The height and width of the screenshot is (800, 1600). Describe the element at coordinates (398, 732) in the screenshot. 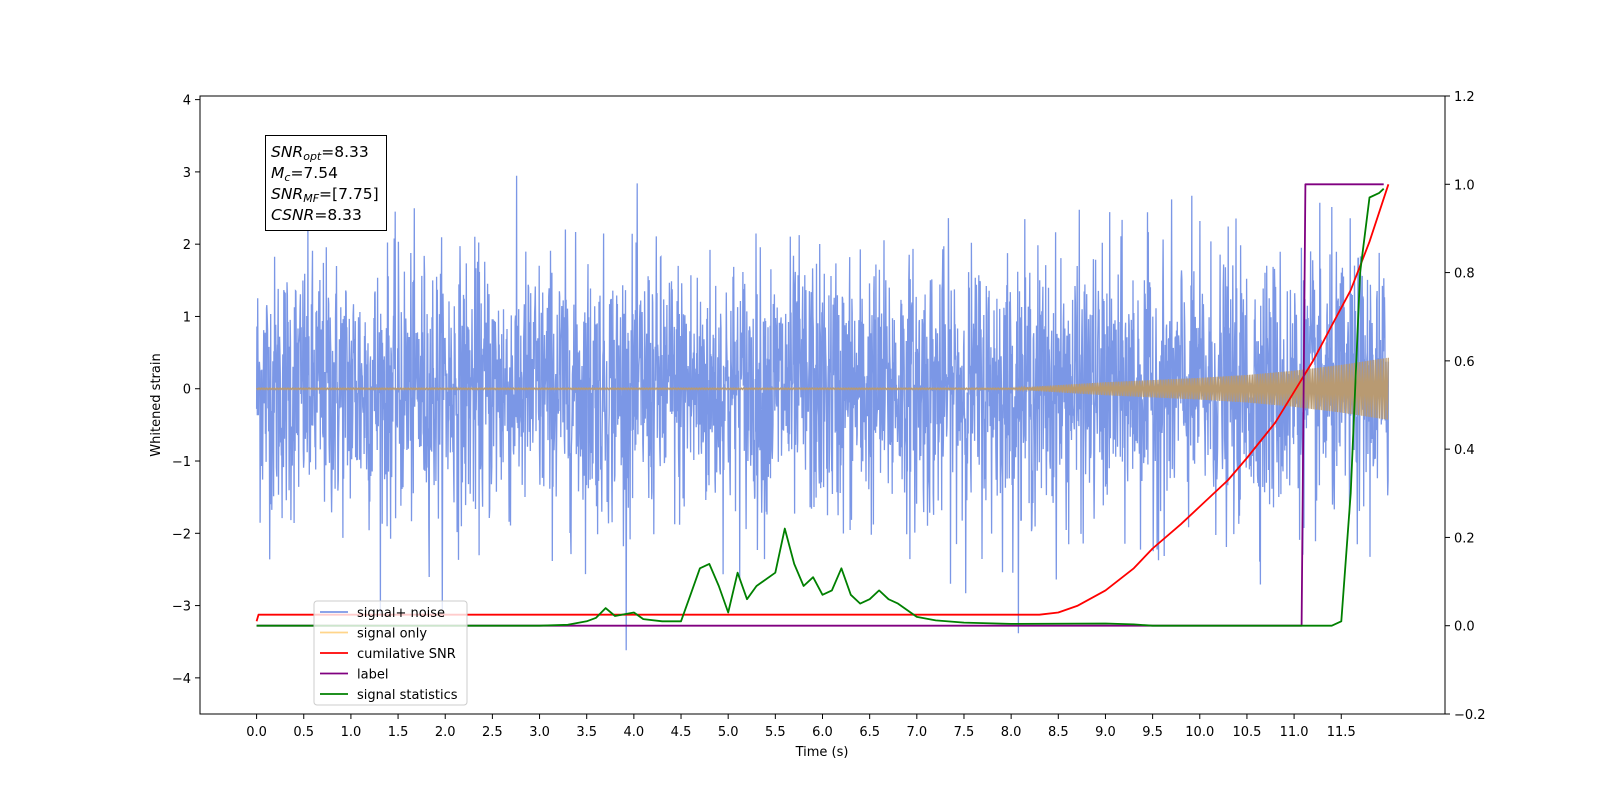

I see `x-tick-label: 1.5` at that location.